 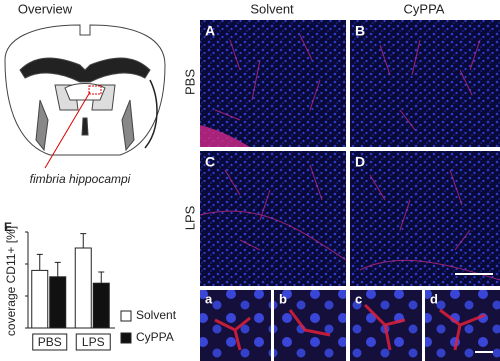 What do you see at coordinates (85, 90) in the screenshot?
I see `brain-diagram` at bounding box center [85, 90].